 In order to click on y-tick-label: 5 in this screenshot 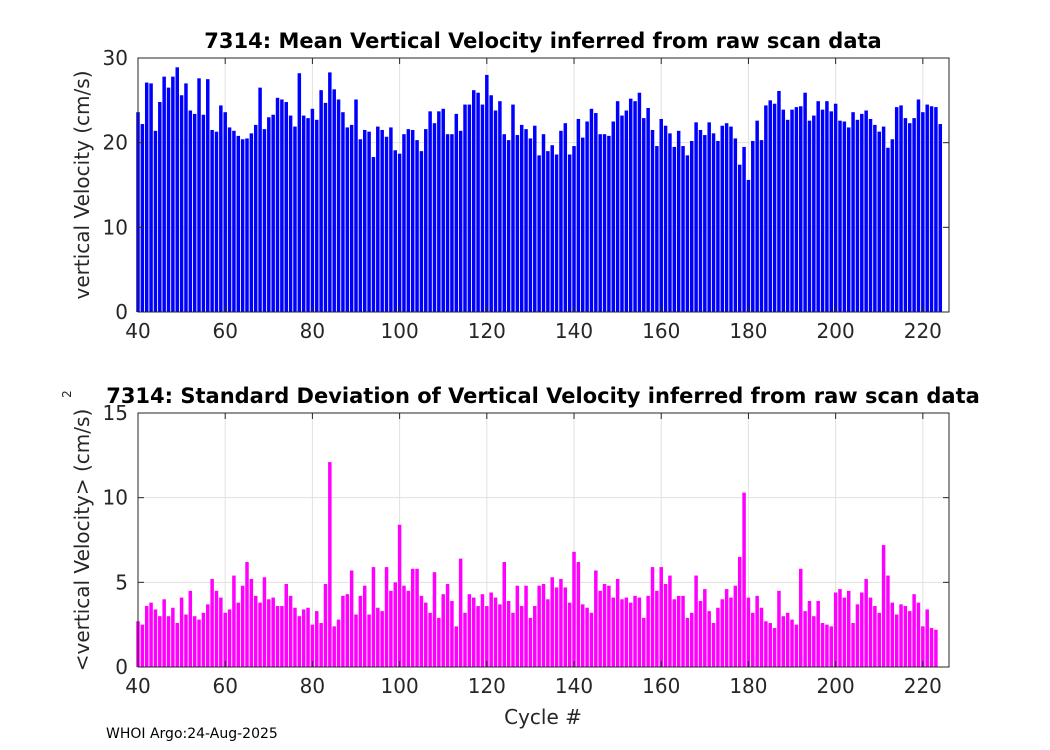, I will do `click(121, 582)`.